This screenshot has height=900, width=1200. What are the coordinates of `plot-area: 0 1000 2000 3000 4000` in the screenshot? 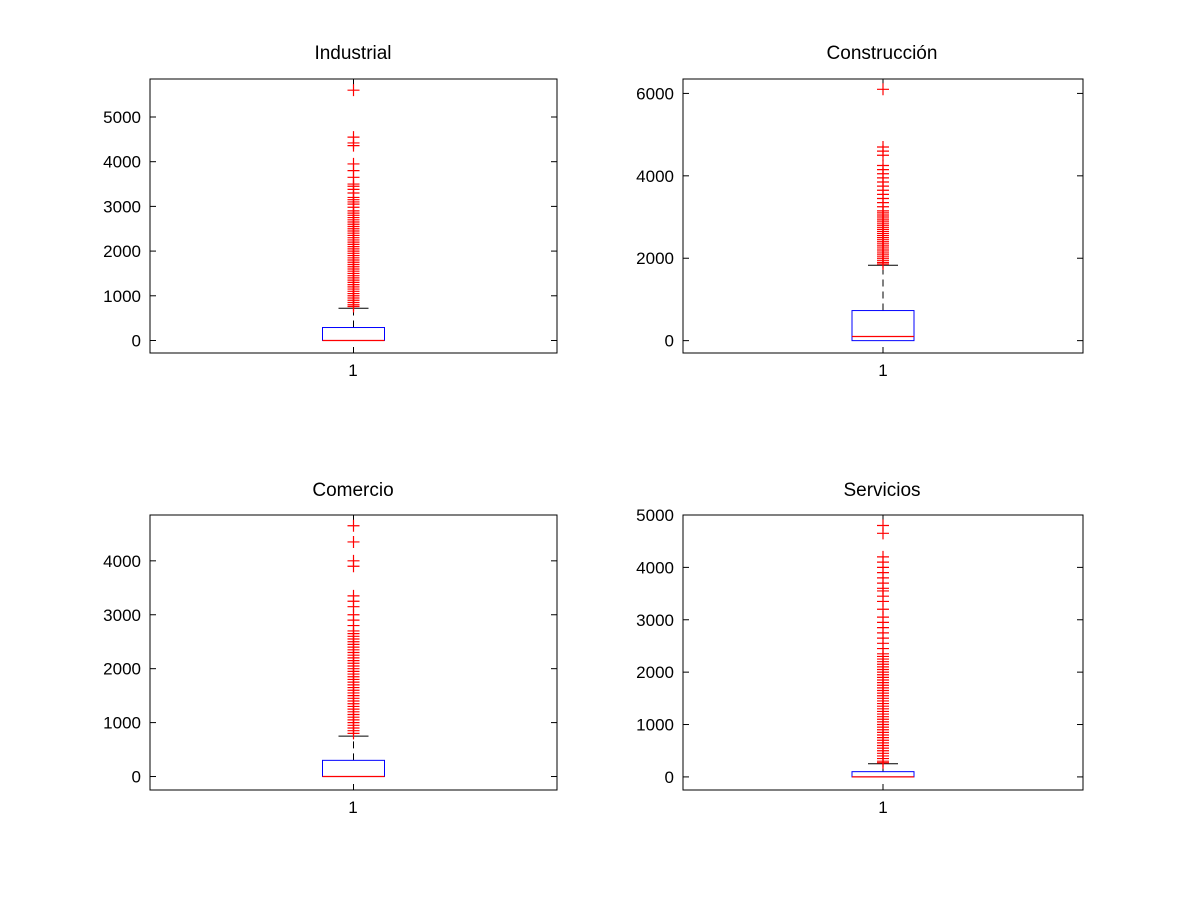 It's located at (330, 652).